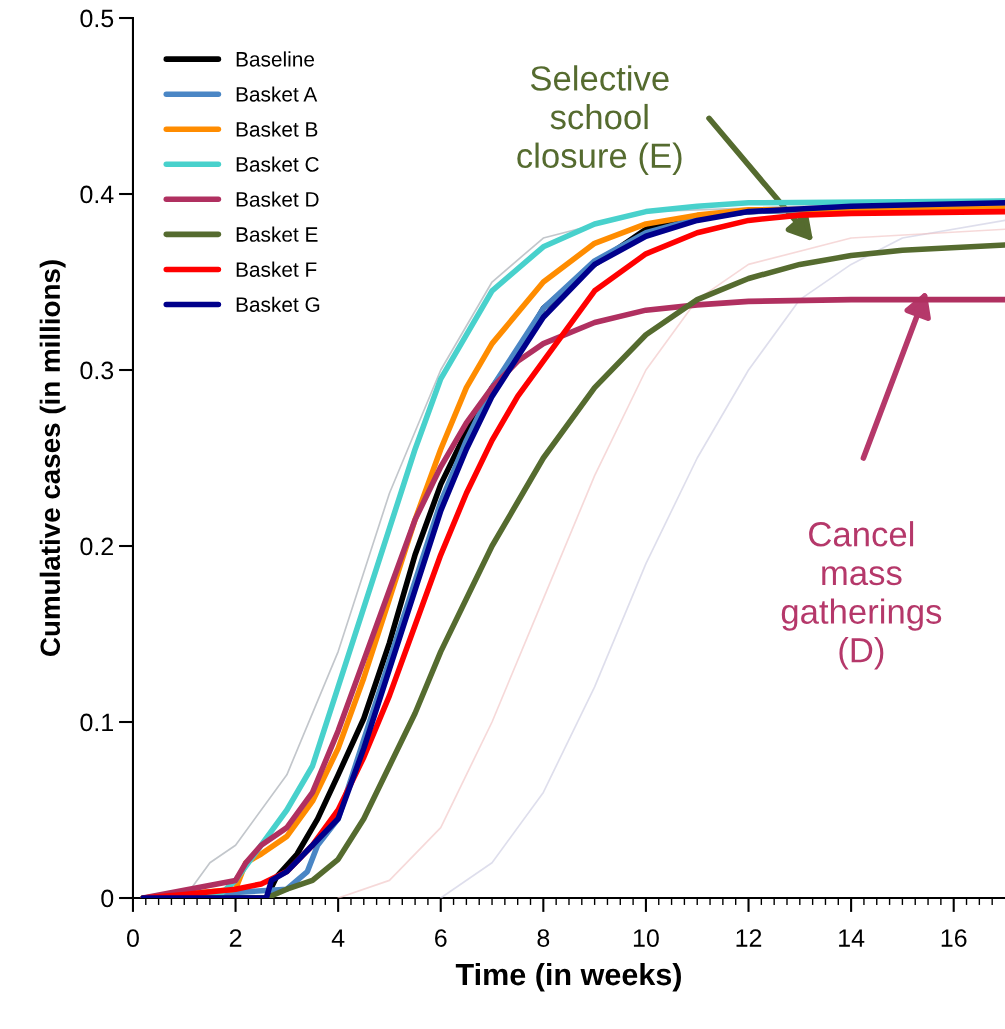 The height and width of the screenshot is (1029, 1005). I want to click on x-axis-title: Time (in weeks), so click(568, 977).